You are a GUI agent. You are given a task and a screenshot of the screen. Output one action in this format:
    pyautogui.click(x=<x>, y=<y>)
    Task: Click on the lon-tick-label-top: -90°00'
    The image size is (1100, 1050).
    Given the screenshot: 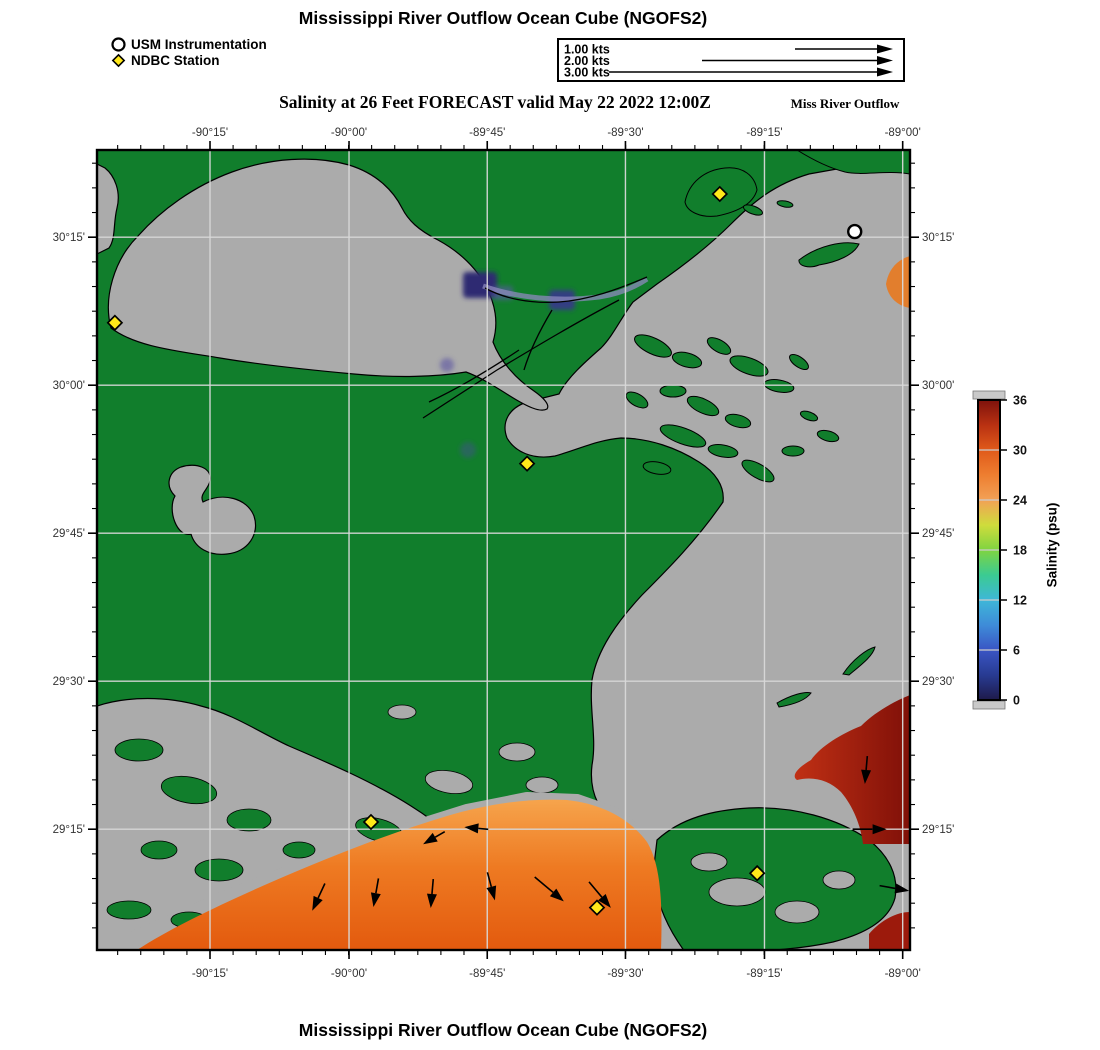 What is the action you would take?
    pyautogui.click(x=349, y=133)
    